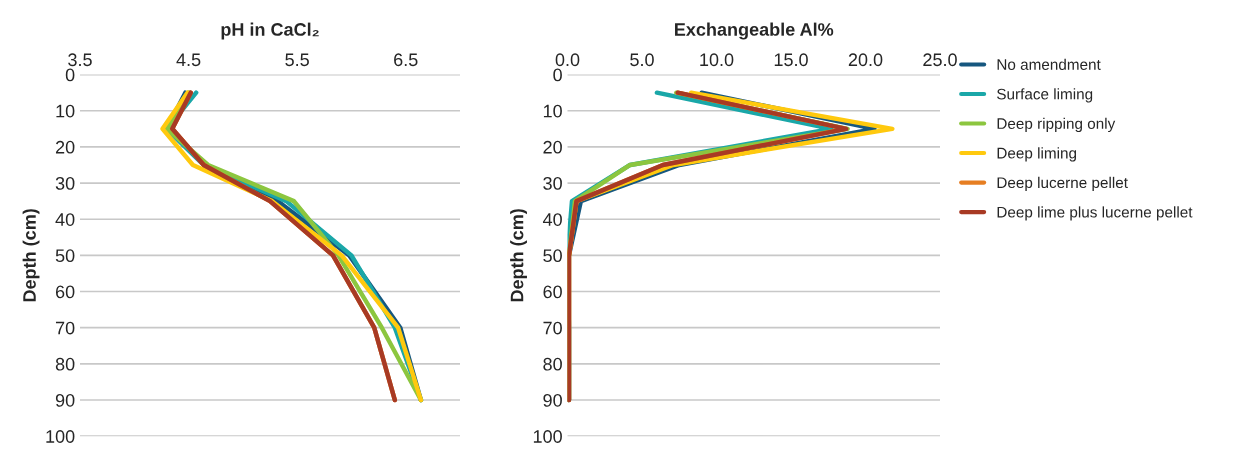  Describe the element at coordinates (406, 60) in the screenshot. I see `x-tick-label: 6.5` at that location.